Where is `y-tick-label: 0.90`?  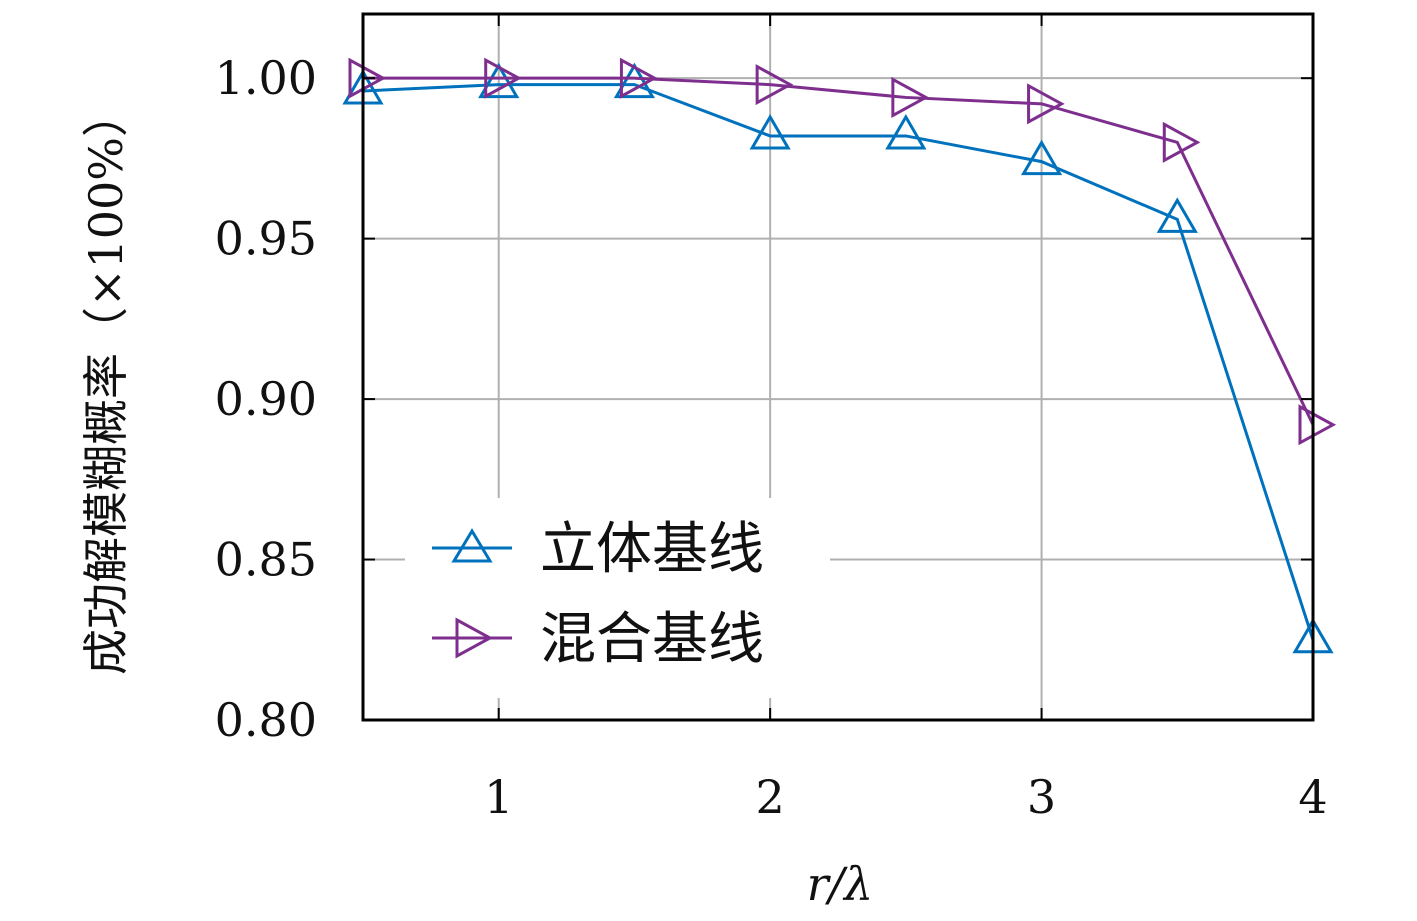 y-tick-label: 0.90 is located at coordinates (266, 399).